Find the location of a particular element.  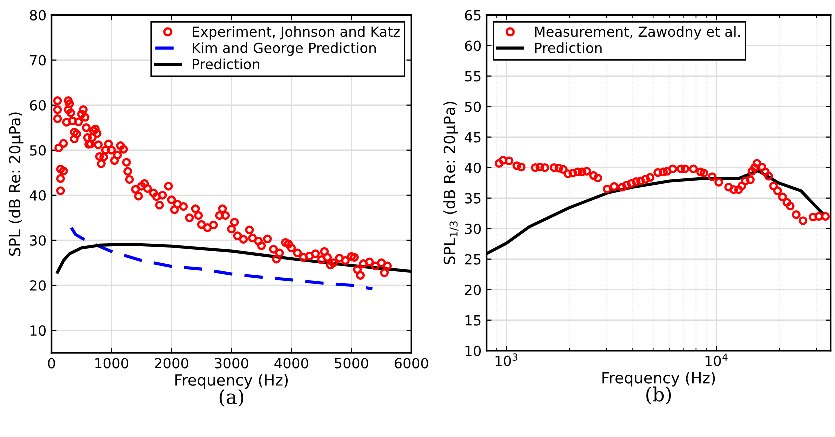

y-axis-title: SPL (dB Re: 20μPa) is located at coordinates (16, 184).